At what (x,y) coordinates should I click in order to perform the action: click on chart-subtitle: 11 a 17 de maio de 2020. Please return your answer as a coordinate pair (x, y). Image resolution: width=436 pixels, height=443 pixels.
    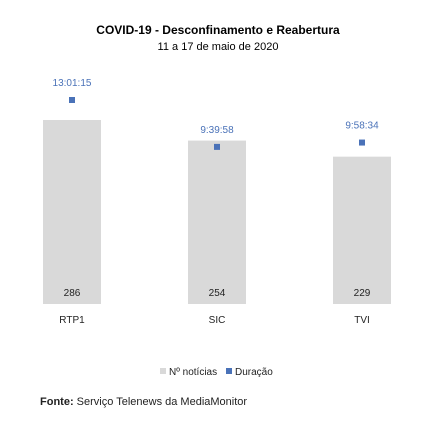
    Looking at the image, I should click on (218, 47).